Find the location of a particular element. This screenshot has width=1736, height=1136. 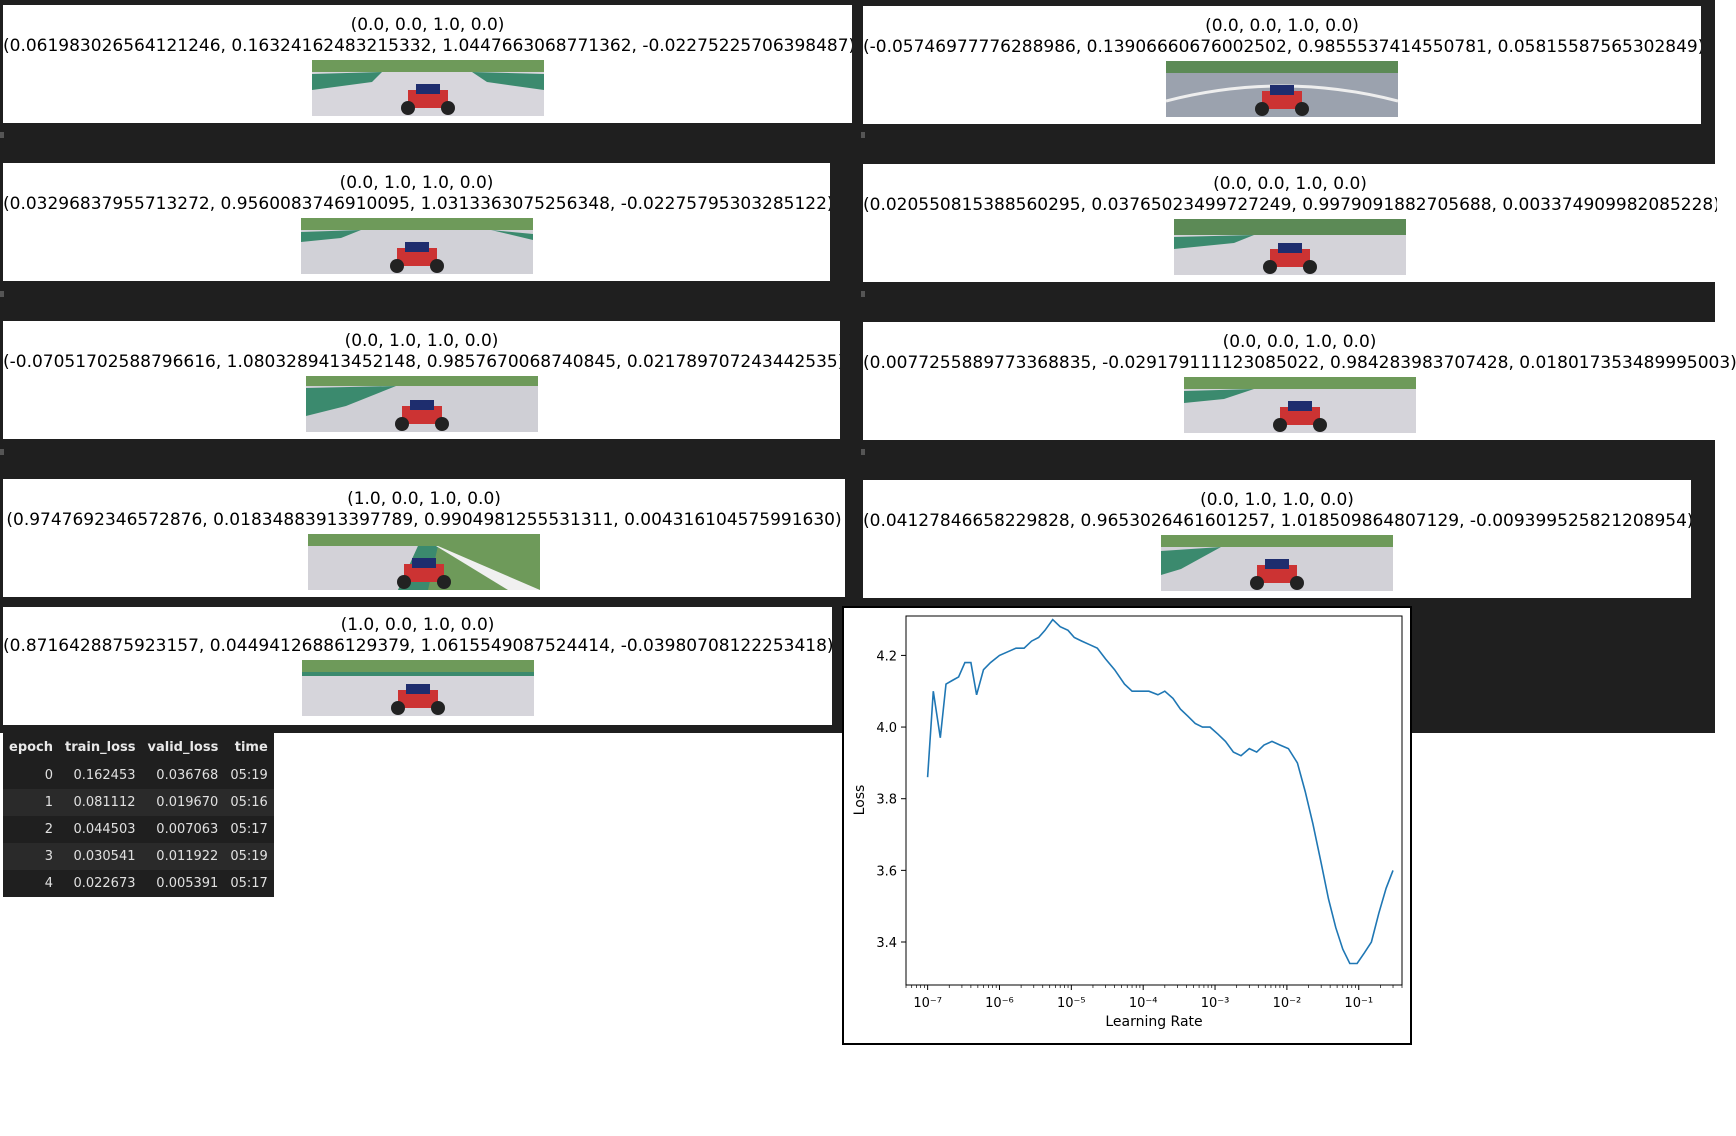

x-minor-ticks is located at coordinates (1154, 986).